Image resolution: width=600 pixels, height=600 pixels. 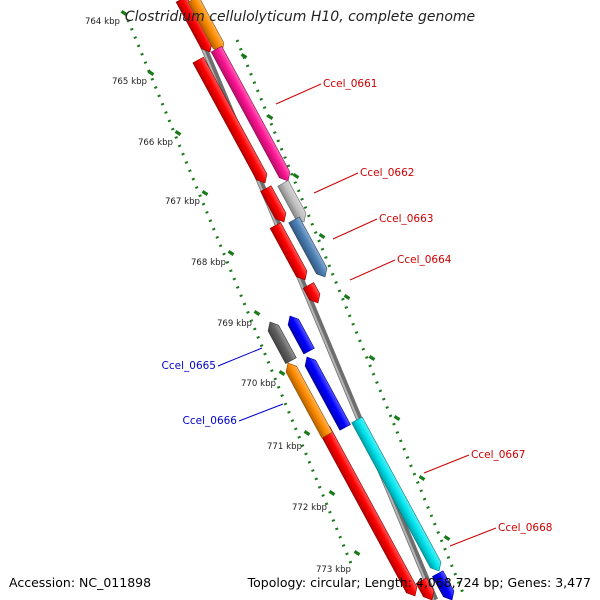 I want to click on kbp-label: 765 kbp, so click(x=129, y=82).